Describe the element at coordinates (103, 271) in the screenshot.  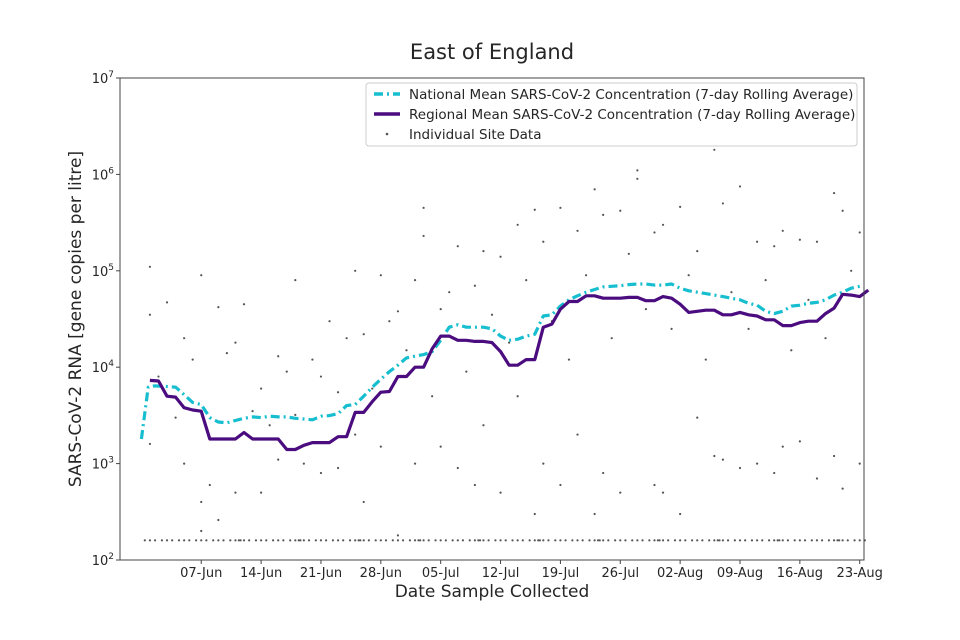
I see `y-tick-label: 10⁵` at that location.